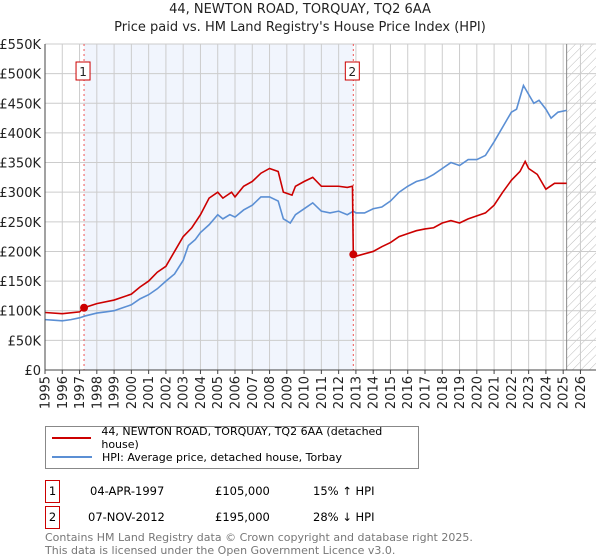 The width and height of the screenshot is (600, 560). Describe the element at coordinates (512, 392) in the screenshot. I see `x-tick-label: 2022` at that location.